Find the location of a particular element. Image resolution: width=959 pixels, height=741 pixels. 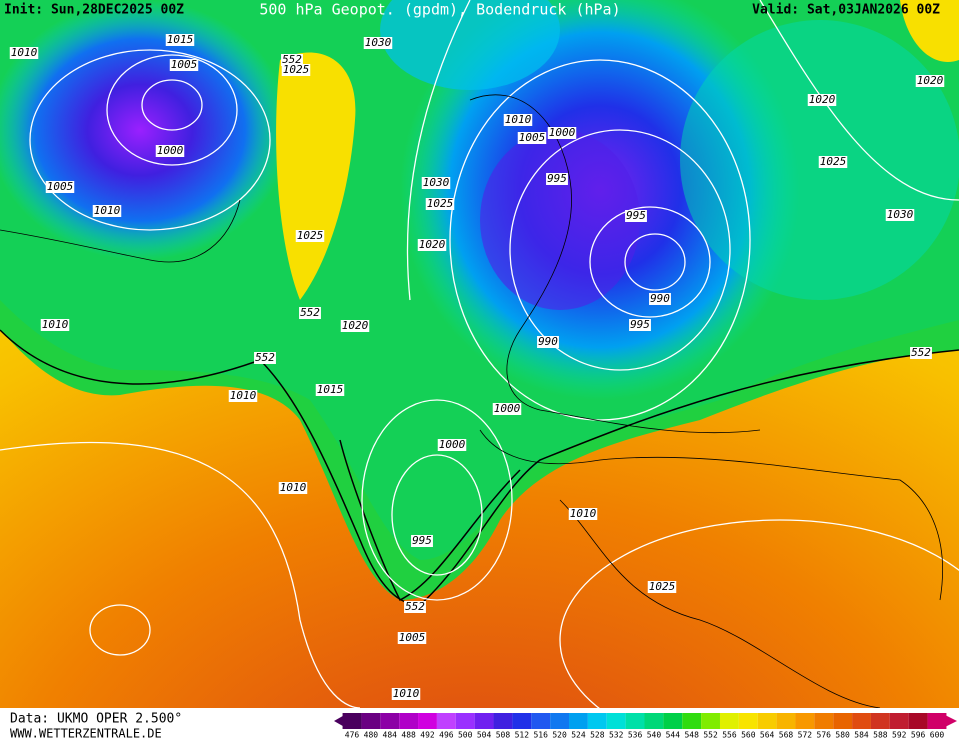

valid-time: Valid: Sat,03JAN2026 00Z is located at coordinates (846, 10).